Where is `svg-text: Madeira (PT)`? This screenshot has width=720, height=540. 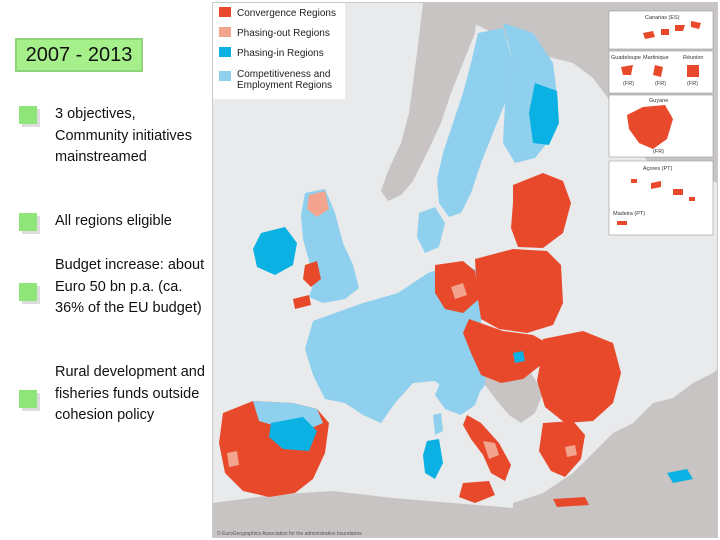
svg-text: Madeira (PT) is located at coordinates (629, 214).